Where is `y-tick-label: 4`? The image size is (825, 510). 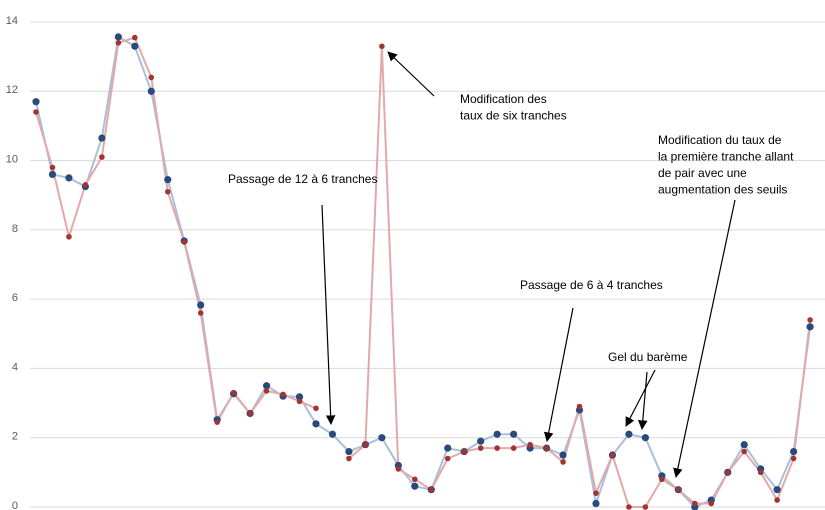
y-tick-label: 4 is located at coordinates (15, 367).